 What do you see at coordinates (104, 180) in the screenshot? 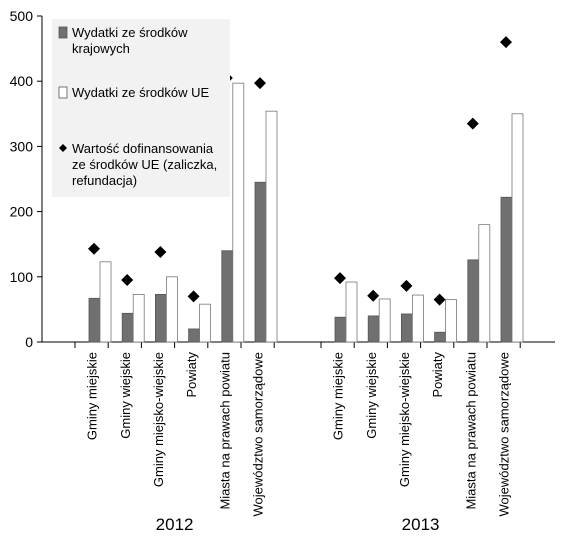
I see `legend-label: refundacja)` at bounding box center [104, 180].